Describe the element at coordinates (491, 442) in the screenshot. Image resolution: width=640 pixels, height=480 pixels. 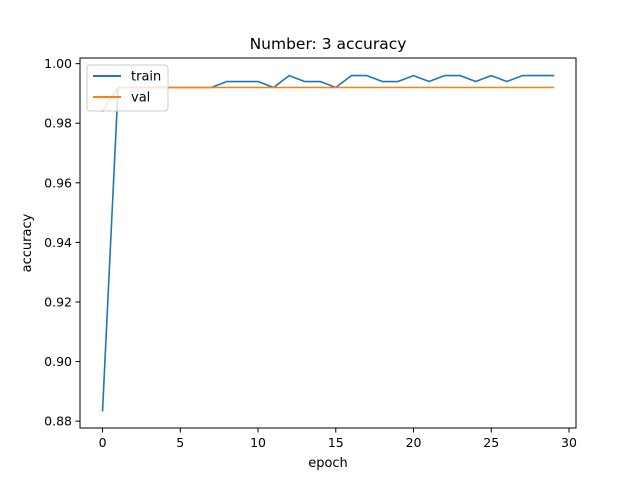
I see `x-tick-label: 25` at that location.